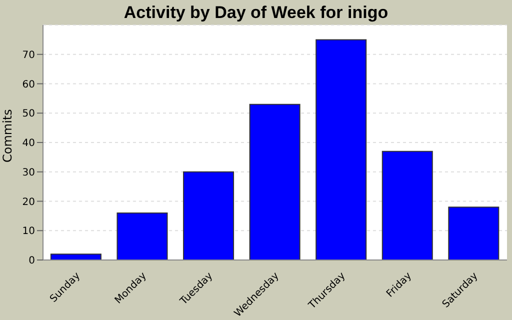 The height and width of the screenshot is (320, 512). Describe the element at coordinates (31, 261) in the screenshot. I see `y-tick-label: 0` at that location.